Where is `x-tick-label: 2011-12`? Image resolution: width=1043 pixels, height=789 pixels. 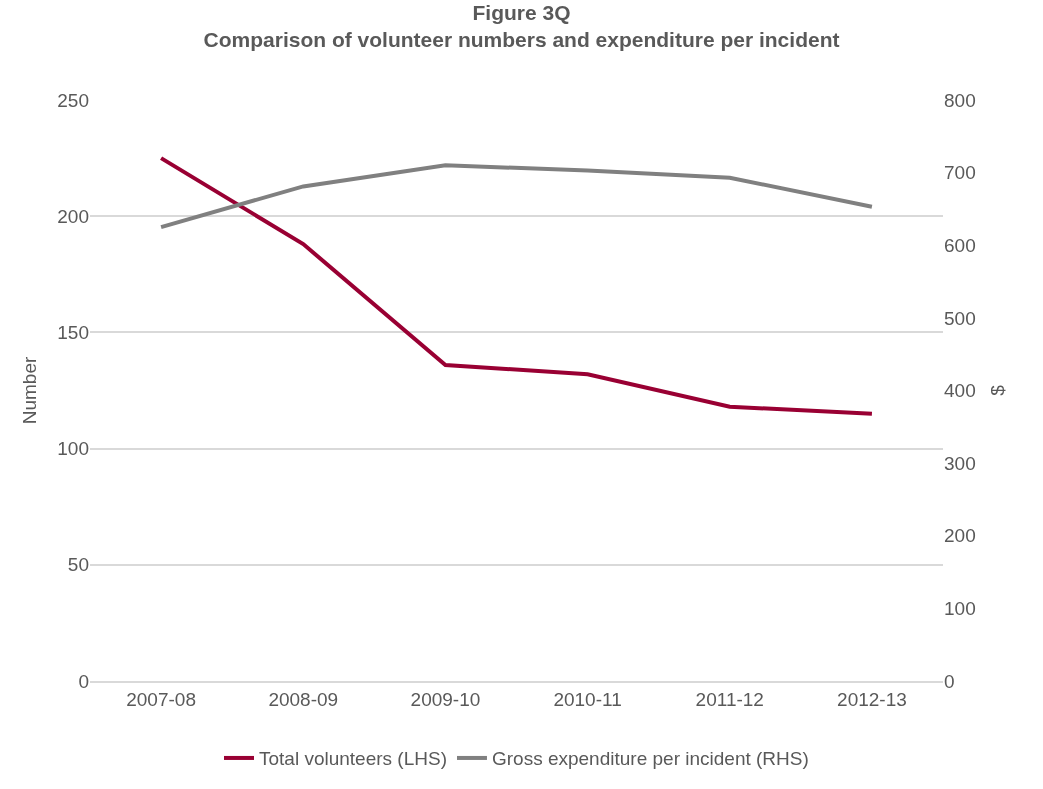 x-tick-label: 2011-12 is located at coordinates (729, 699).